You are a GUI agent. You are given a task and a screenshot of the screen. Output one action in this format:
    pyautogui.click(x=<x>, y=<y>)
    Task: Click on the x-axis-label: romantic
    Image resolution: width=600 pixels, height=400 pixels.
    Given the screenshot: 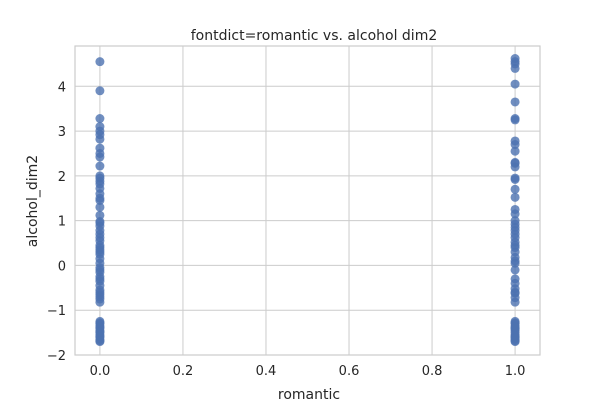 What is the action you would take?
    pyautogui.click(x=309, y=393)
    